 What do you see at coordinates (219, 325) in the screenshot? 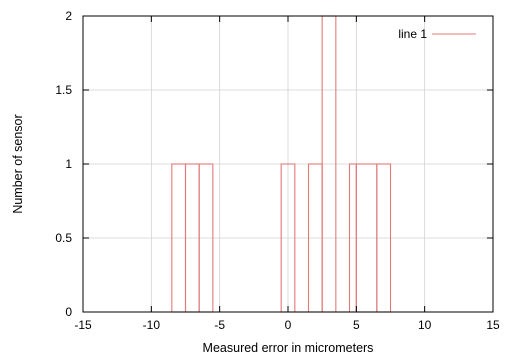
I see `x-tick-label-2: -5` at bounding box center [219, 325].